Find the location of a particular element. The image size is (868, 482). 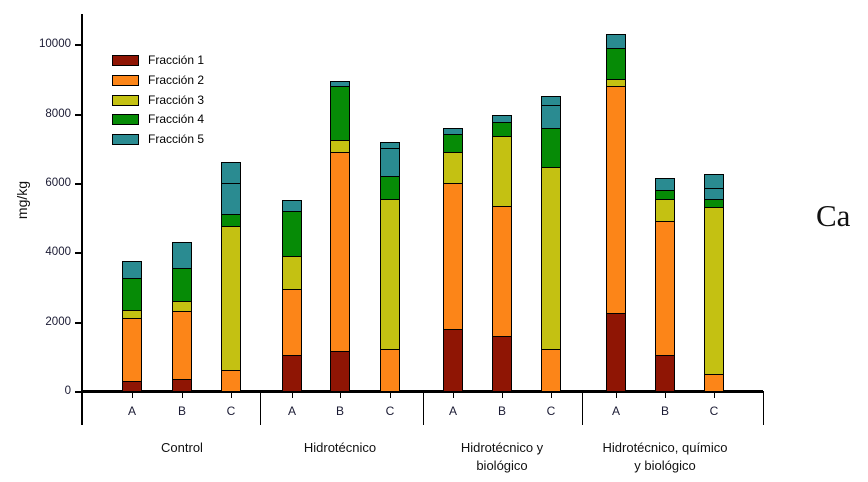

legend-item: Fracción 4 is located at coordinates (158, 119).